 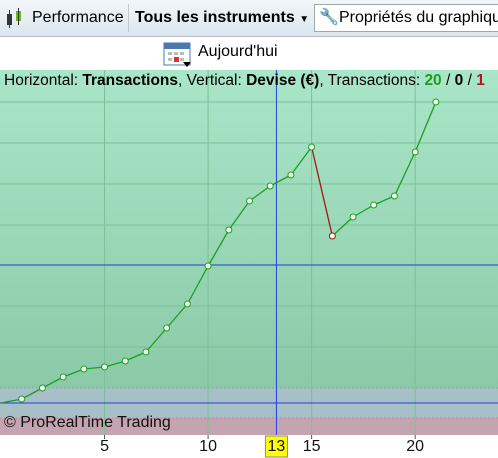 What do you see at coordinates (249, 426) in the screenshot?
I see `zone-band` at bounding box center [249, 426].